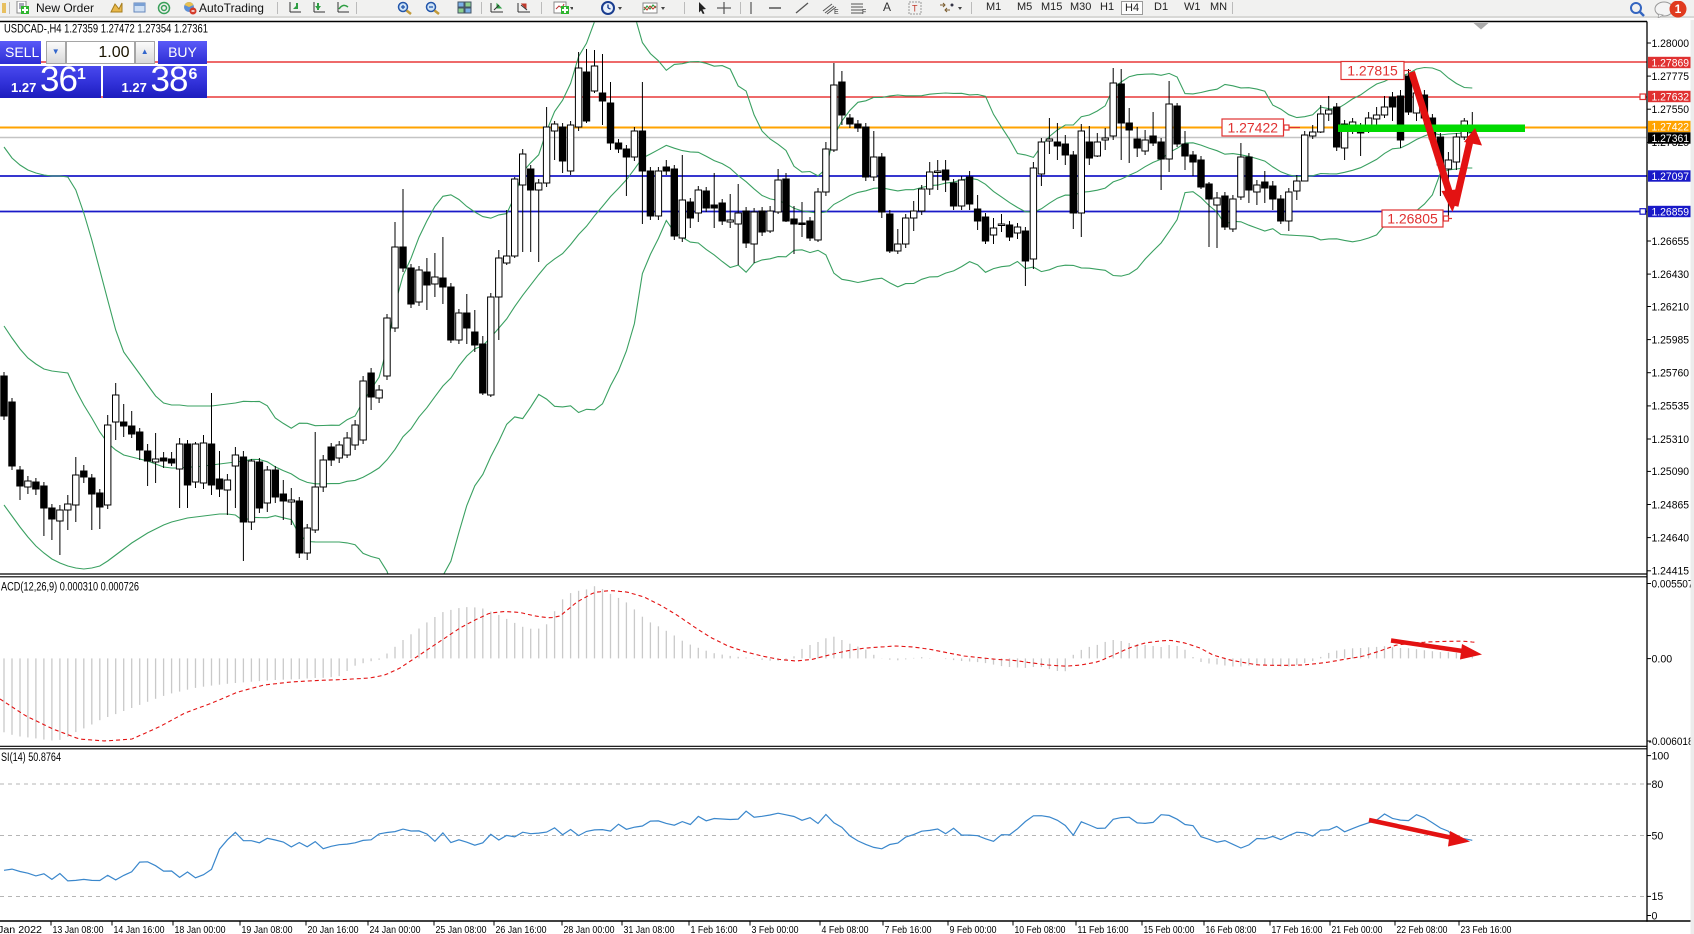 This screenshot has height=934, width=1694. Describe the element at coordinates (1357, 929) in the screenshot. I see `svg-text: 21 Feb 00:00` at that location.